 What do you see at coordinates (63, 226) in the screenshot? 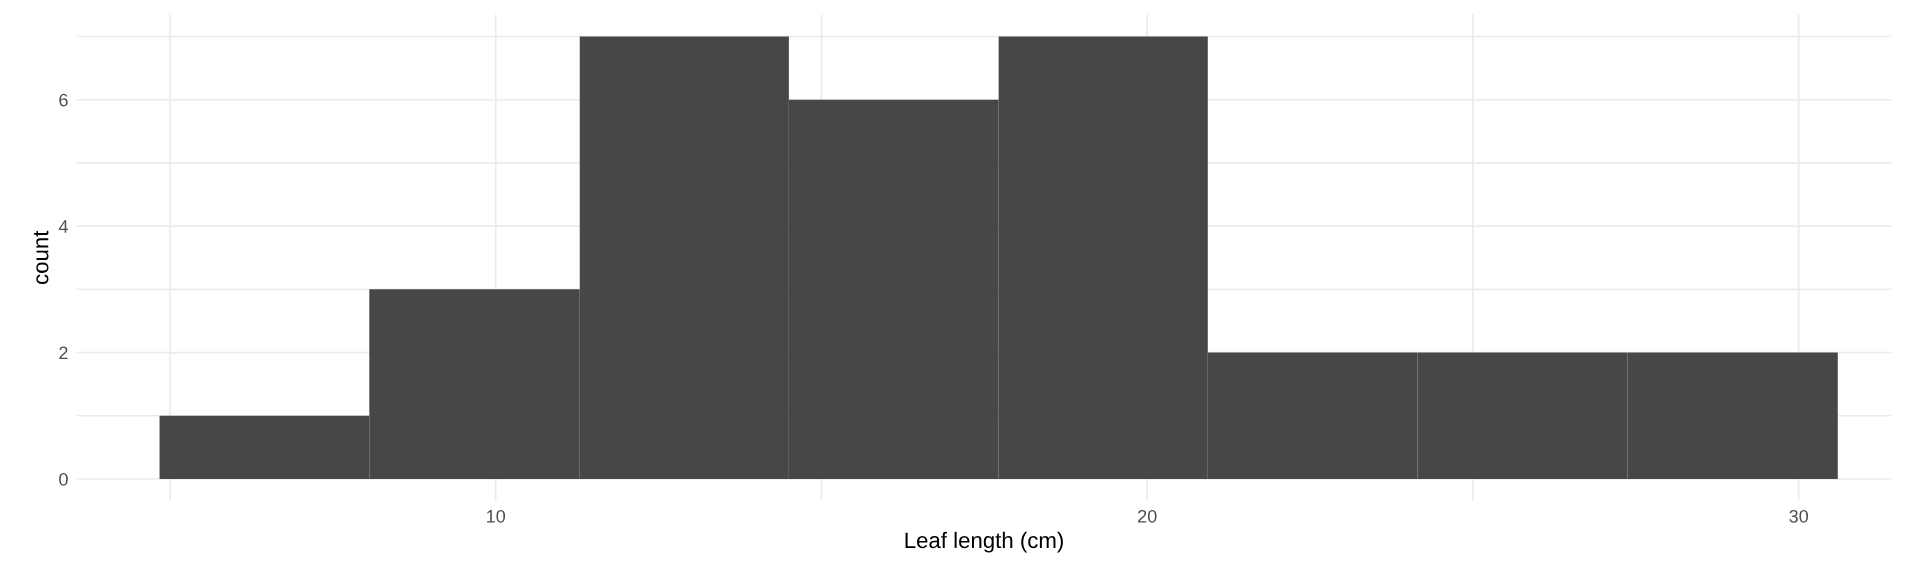
I see `y-tick-label: 4` at bounding box center [63, 226].